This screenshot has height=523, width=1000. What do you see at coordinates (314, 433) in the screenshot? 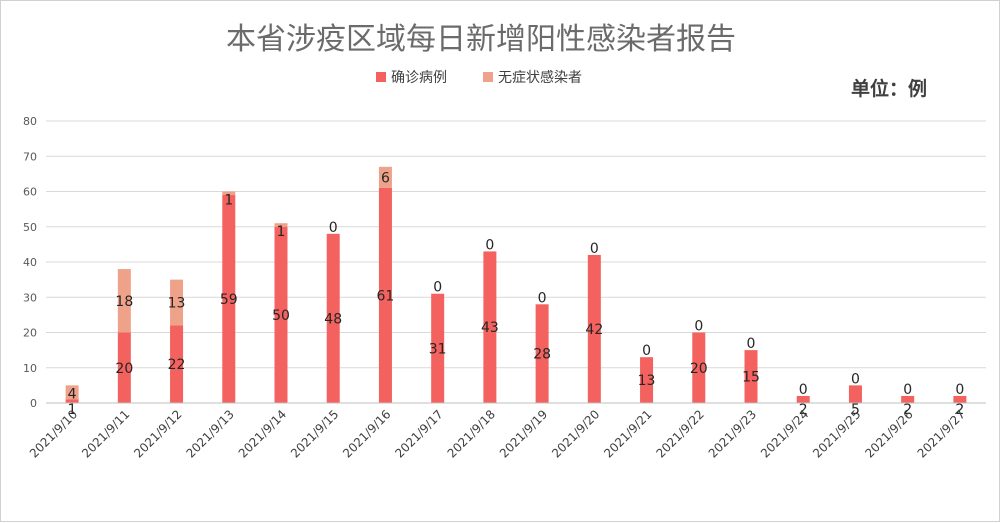
I see `x-tick-label: 2021/9/15` at bounding box center [314, 433].